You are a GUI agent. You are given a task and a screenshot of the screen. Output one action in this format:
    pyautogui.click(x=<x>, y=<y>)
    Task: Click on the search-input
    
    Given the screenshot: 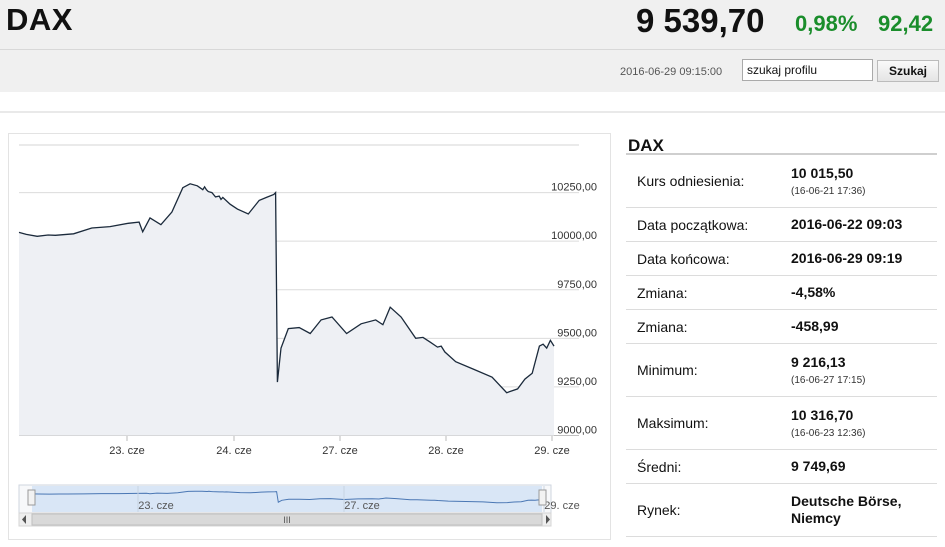 What is the action you would take?
    pyautogui.click(x=807, y=70)
    